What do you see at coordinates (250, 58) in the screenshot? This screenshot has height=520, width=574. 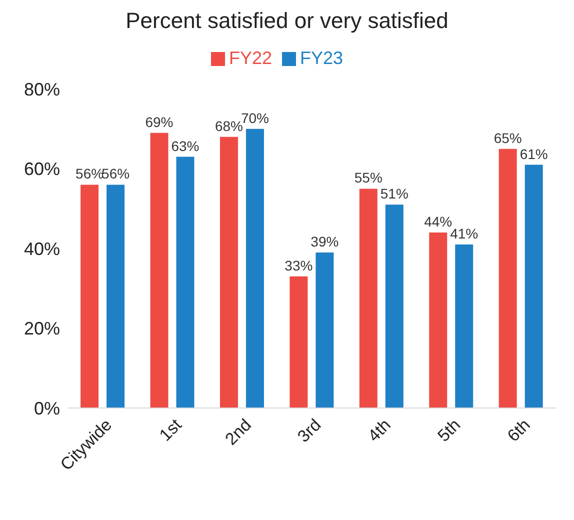 I see `legend-label: FY22` at bounding box center [250, 58].